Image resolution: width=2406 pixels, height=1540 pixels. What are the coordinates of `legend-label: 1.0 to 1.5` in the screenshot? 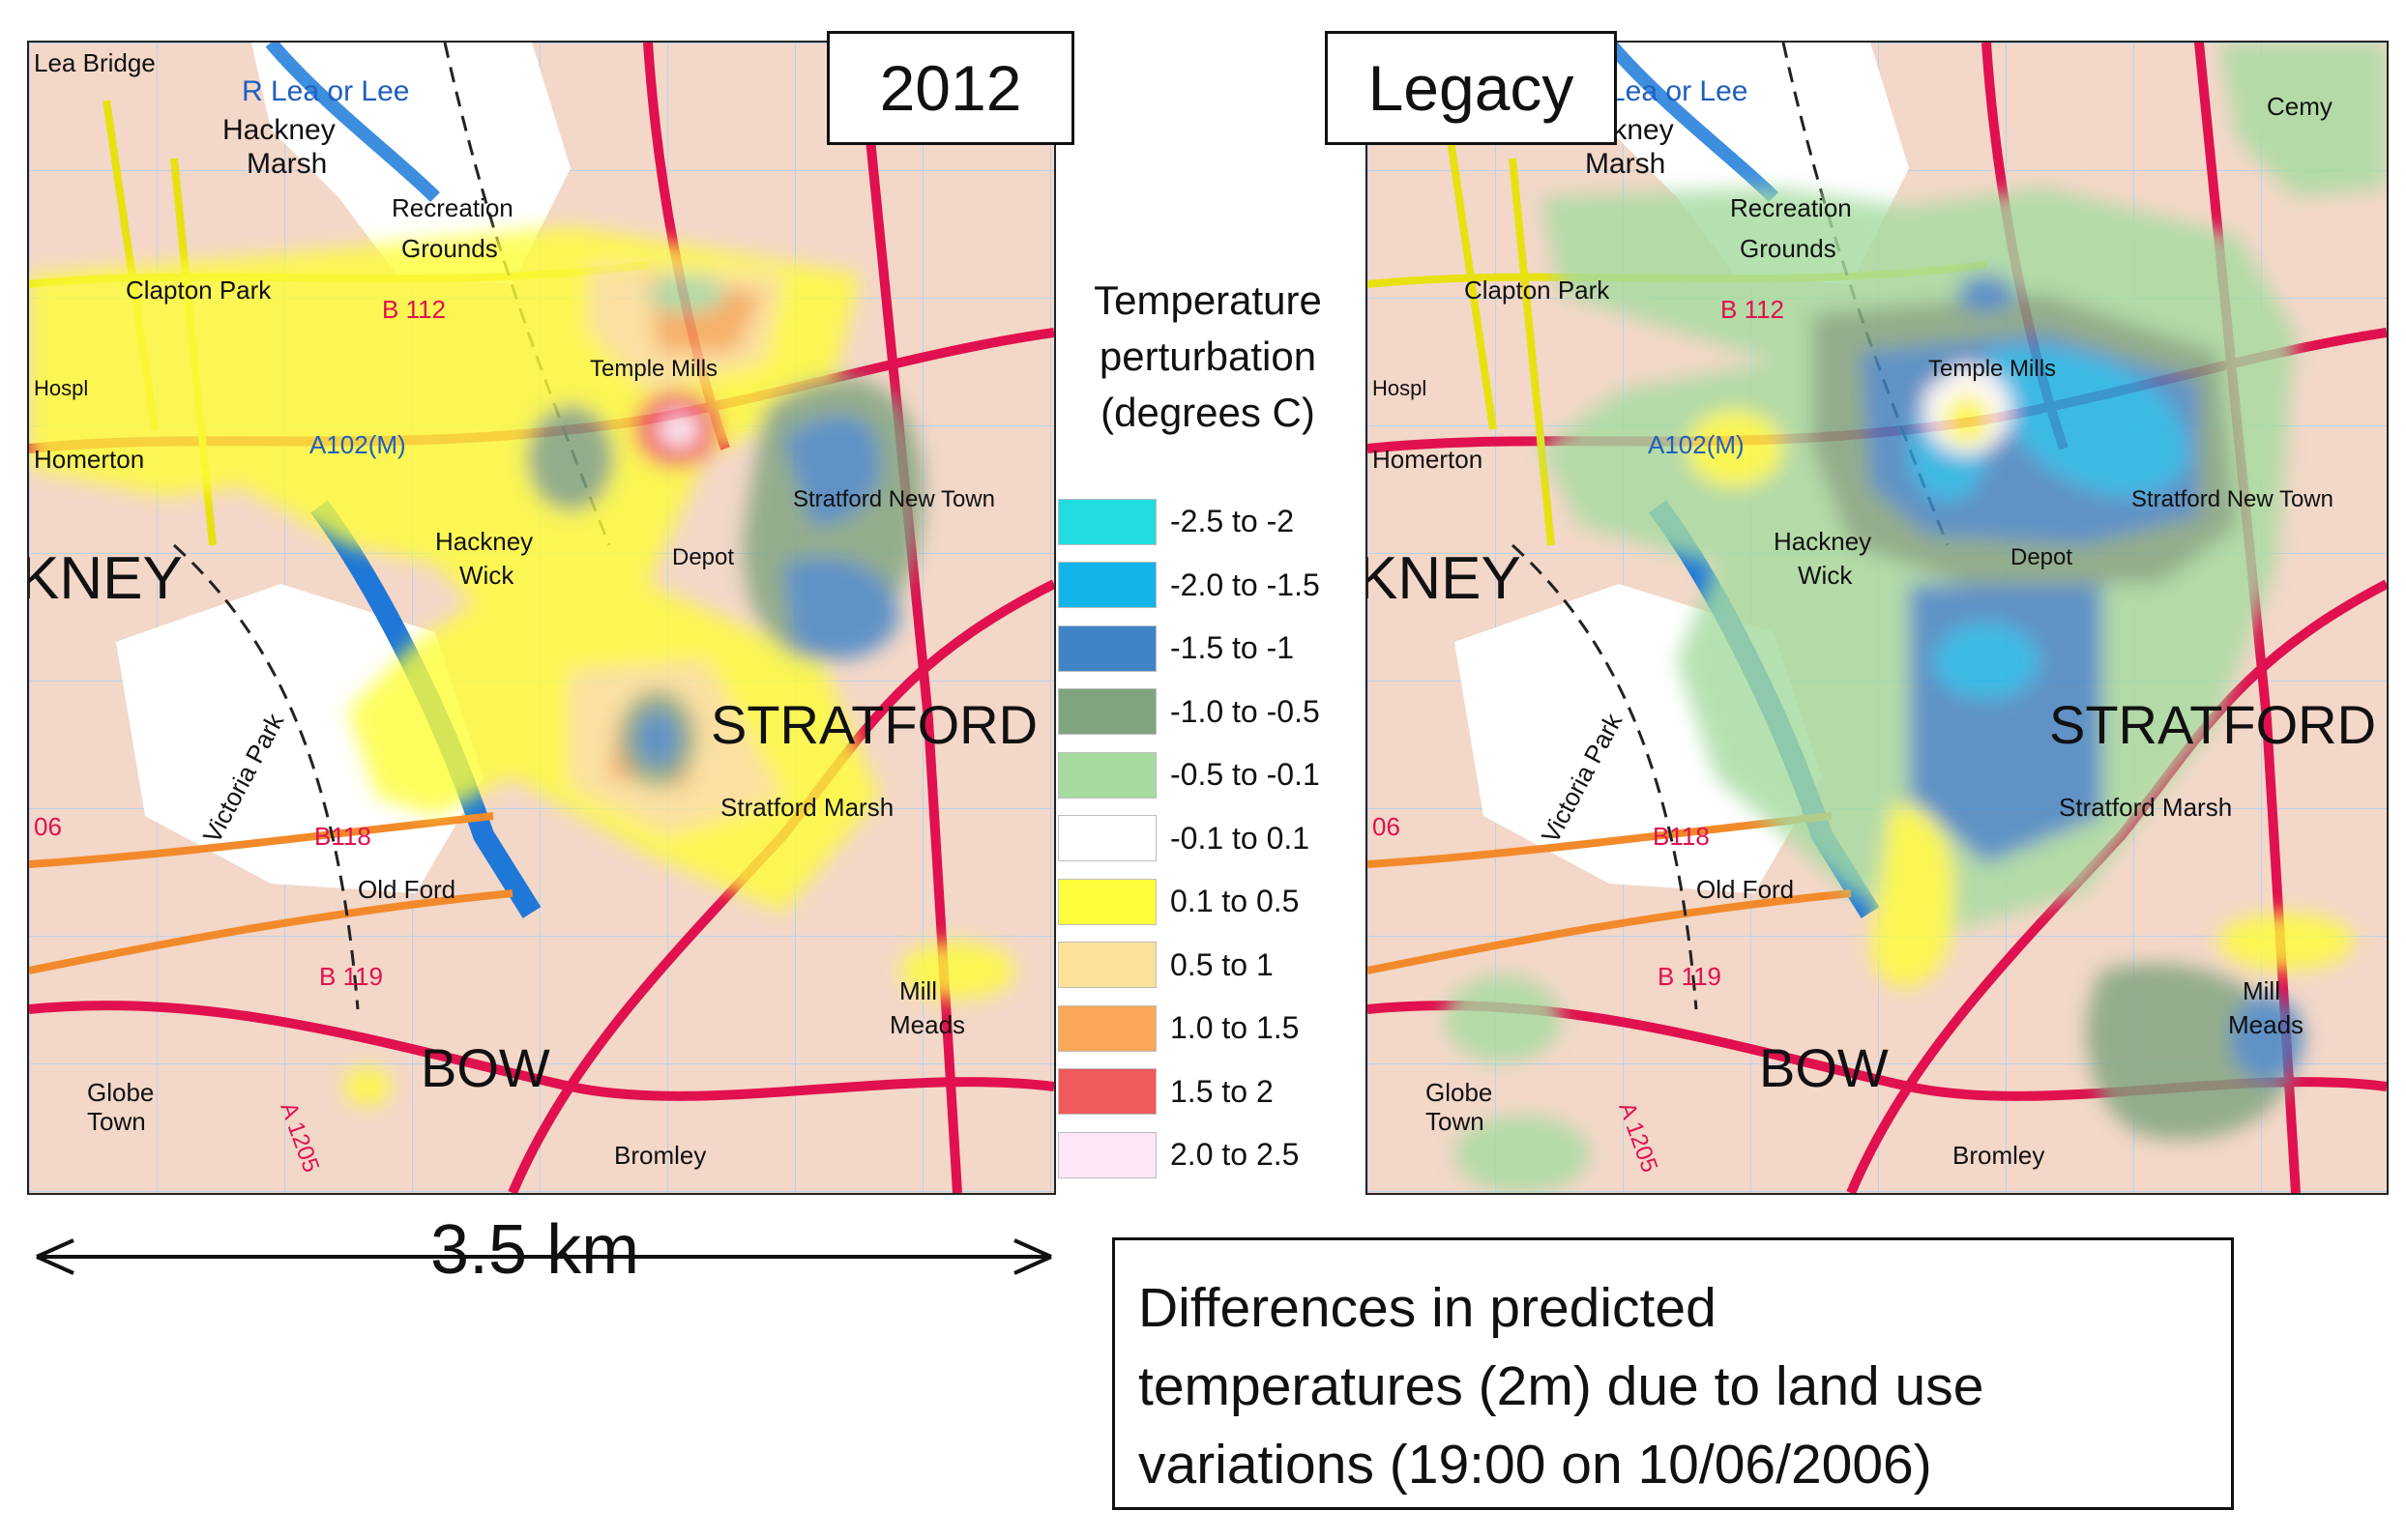 It's located at (1235, 1028).